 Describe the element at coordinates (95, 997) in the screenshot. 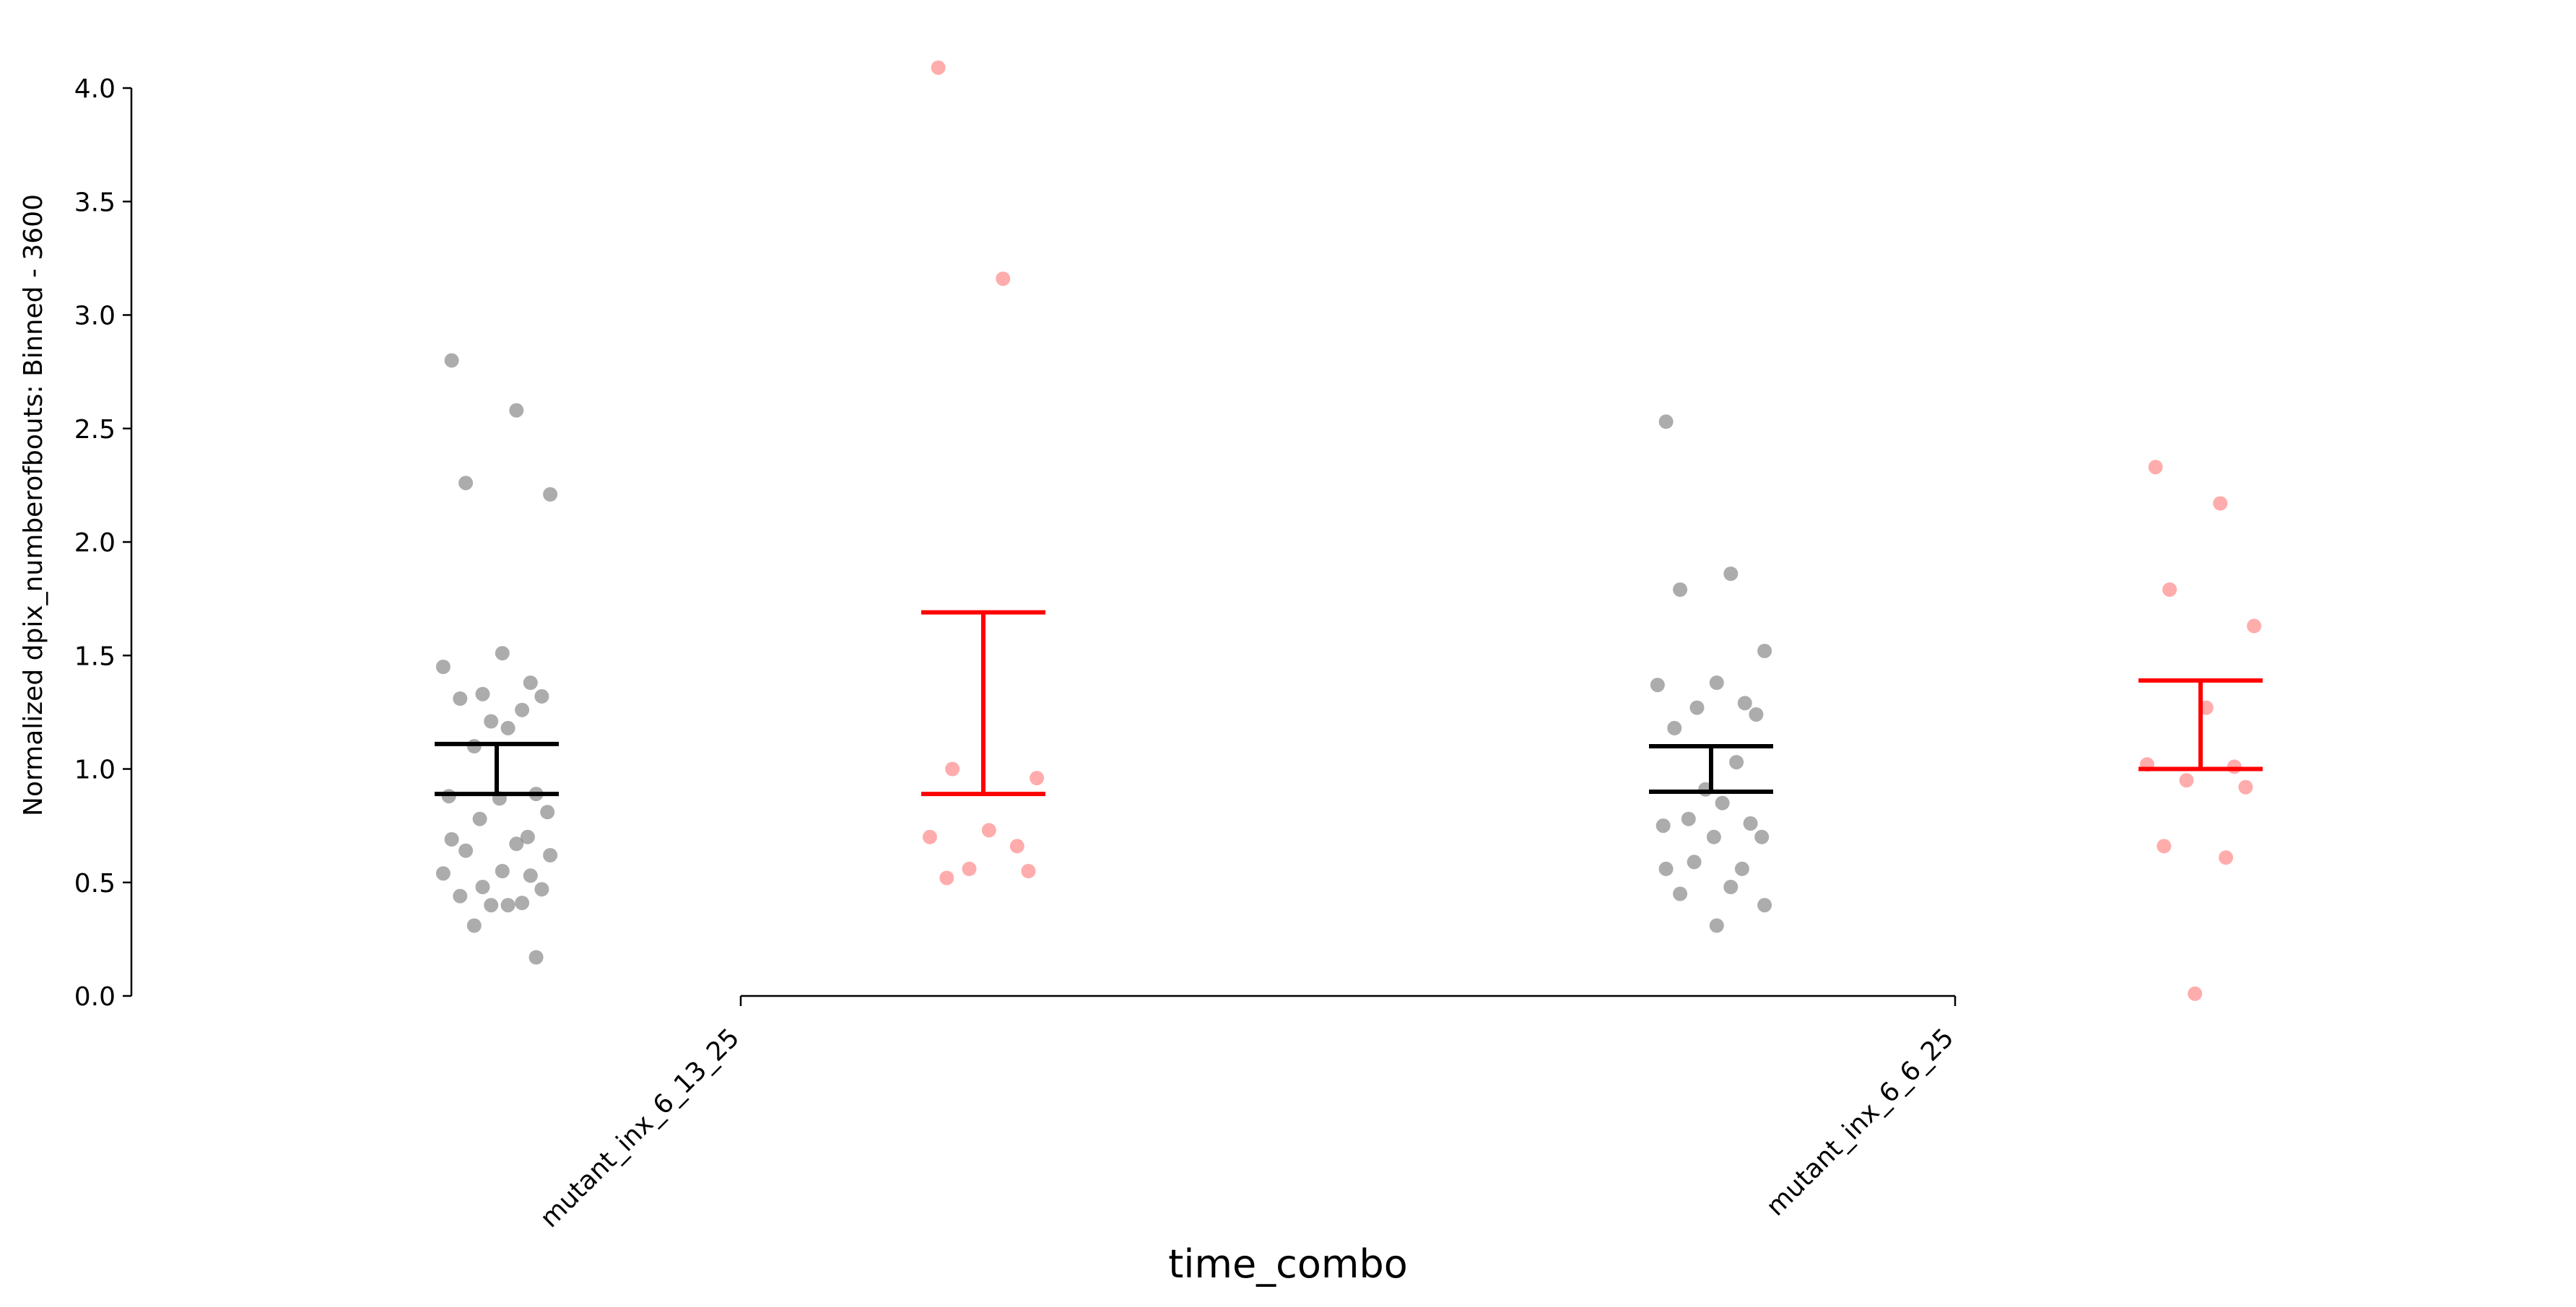

I see `y-tick-label: 0.0` at that location.